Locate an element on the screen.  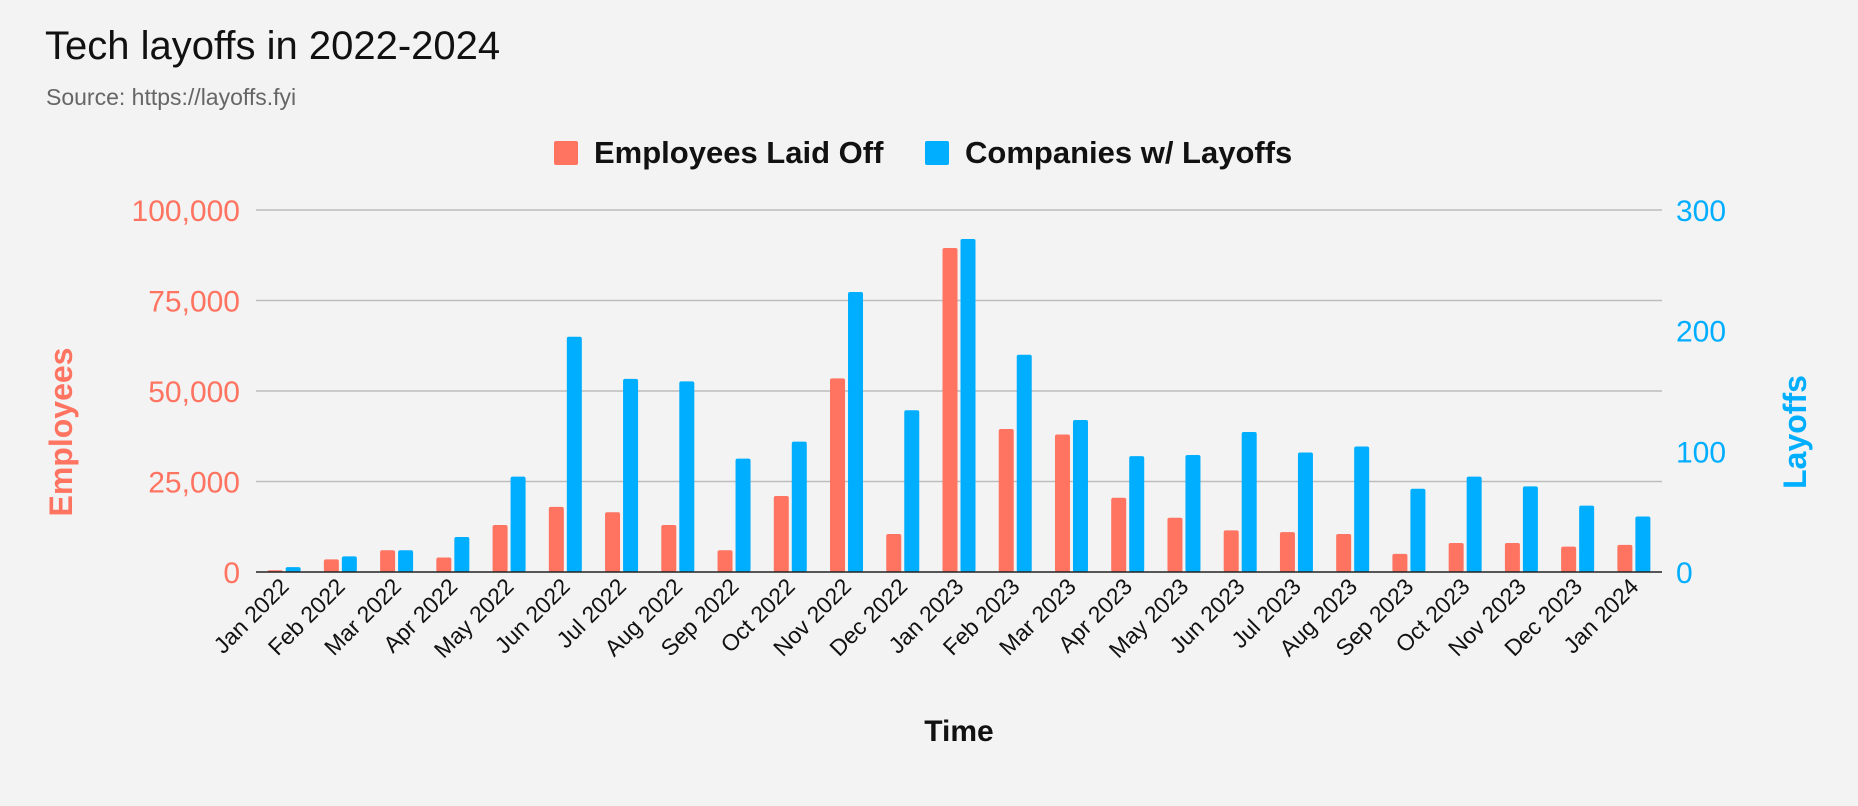
legend: Employees Laid Off Companies w/ Layoffs is located at coordinates (923, 152).